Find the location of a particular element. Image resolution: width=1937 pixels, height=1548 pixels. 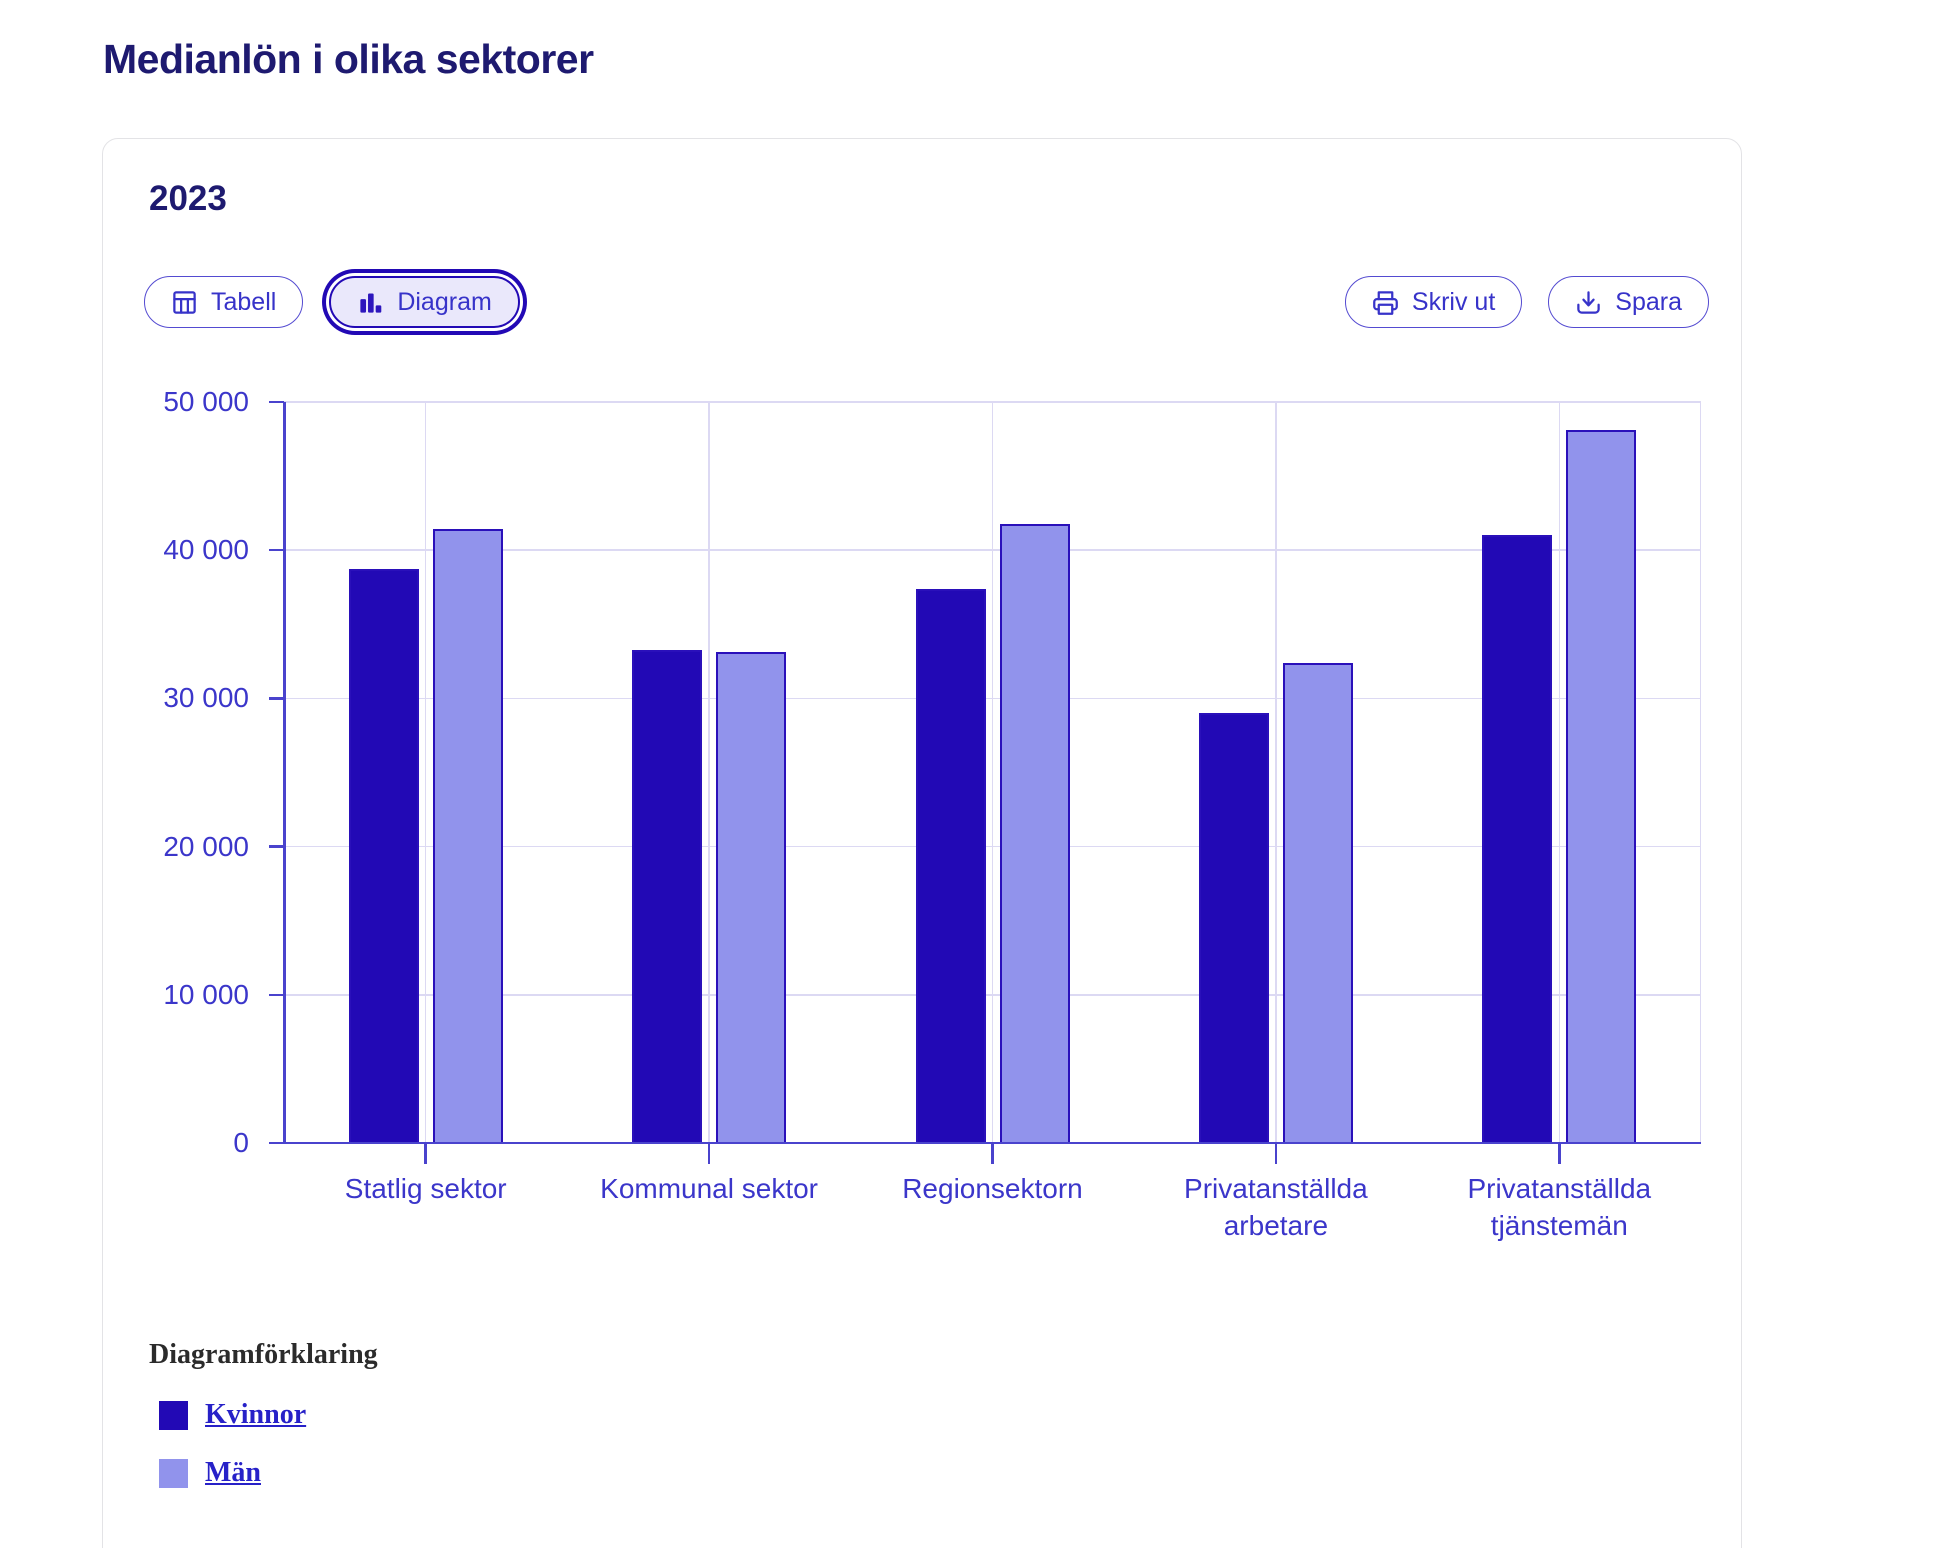

page-title: Medianlön i olika sektorer is located at coordinates (348, 59).